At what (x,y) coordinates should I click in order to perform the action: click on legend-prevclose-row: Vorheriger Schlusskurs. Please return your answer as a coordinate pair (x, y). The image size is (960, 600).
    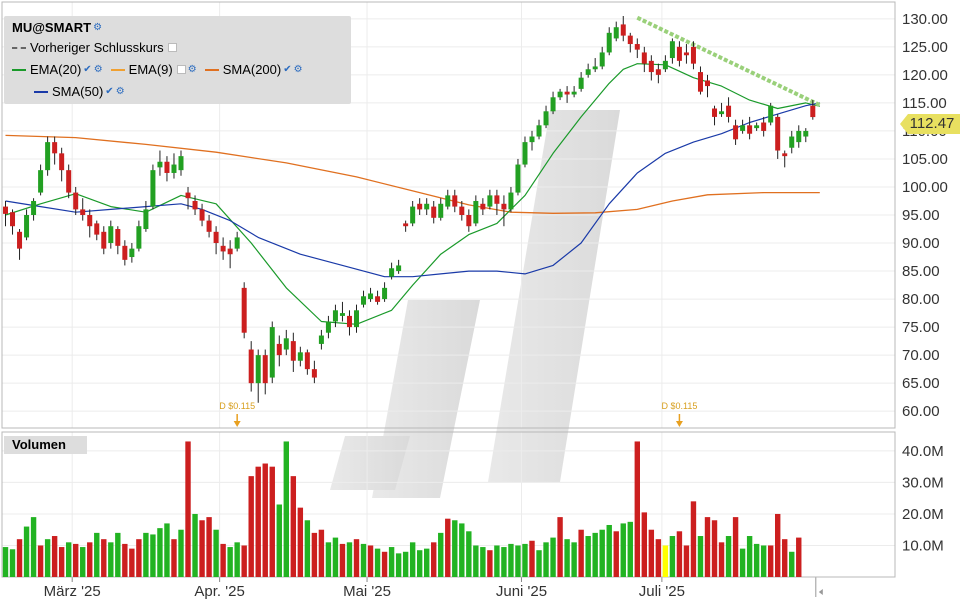
    Looking at the image, I should click on (94, 47).